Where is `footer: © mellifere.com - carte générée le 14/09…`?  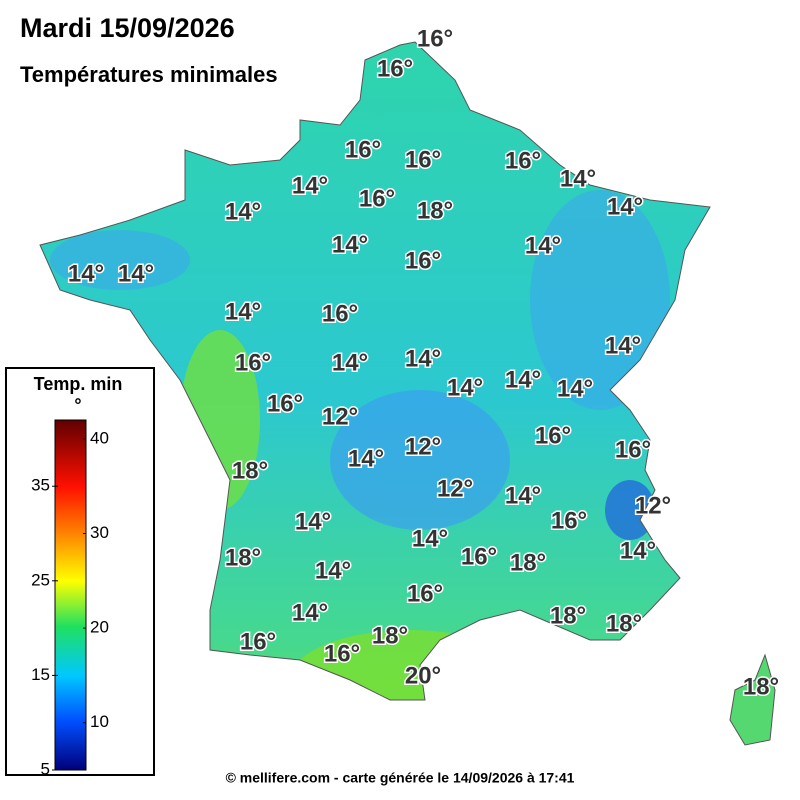
footer: © mellifere.com - carte générée le 14/09… is located at coordinates (400, 778).